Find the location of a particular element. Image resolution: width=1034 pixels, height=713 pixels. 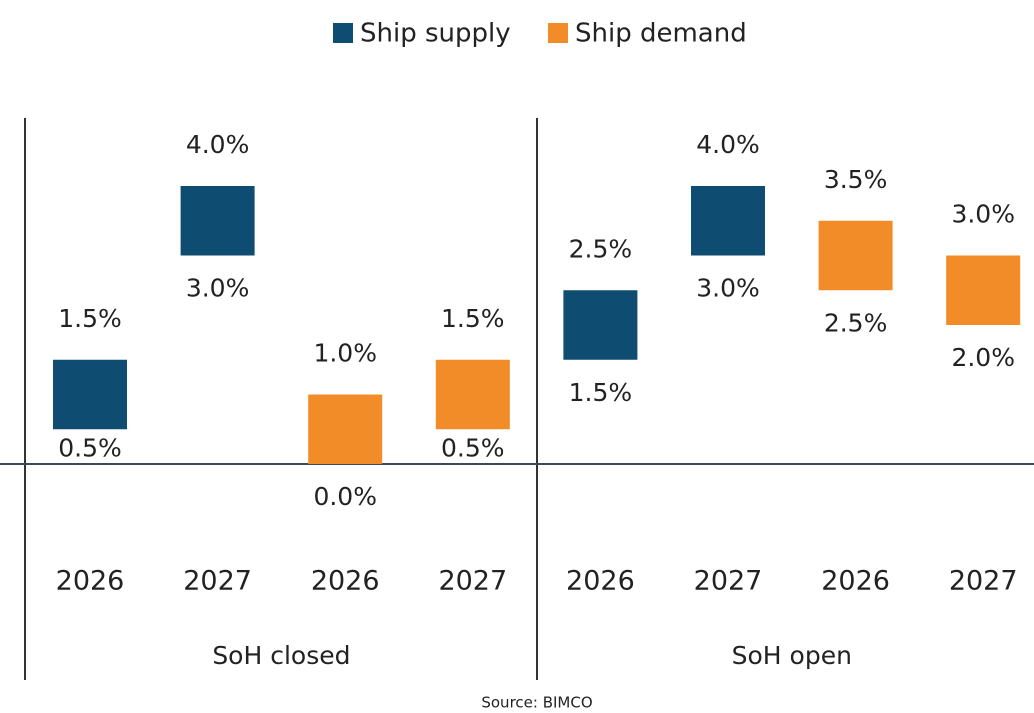

legend-label: Ship supply is located at coordinates (435, 34).